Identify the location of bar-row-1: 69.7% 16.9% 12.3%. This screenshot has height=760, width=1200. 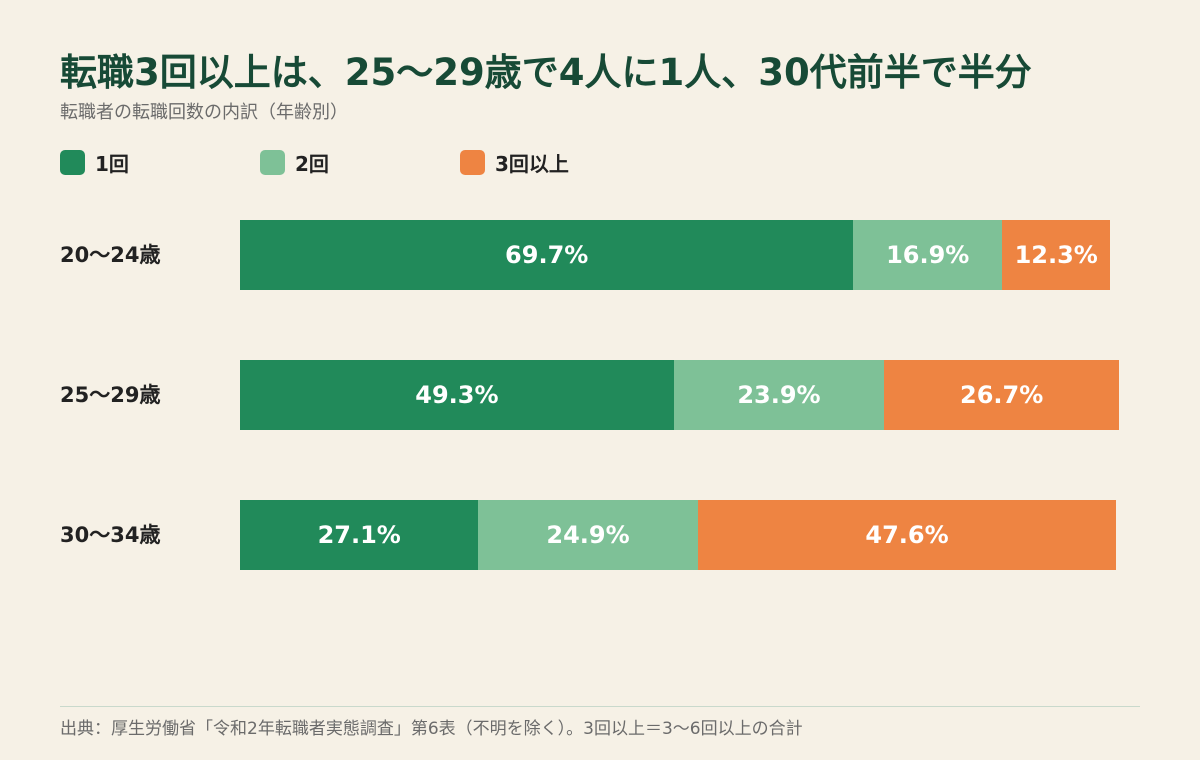
(680, 255).